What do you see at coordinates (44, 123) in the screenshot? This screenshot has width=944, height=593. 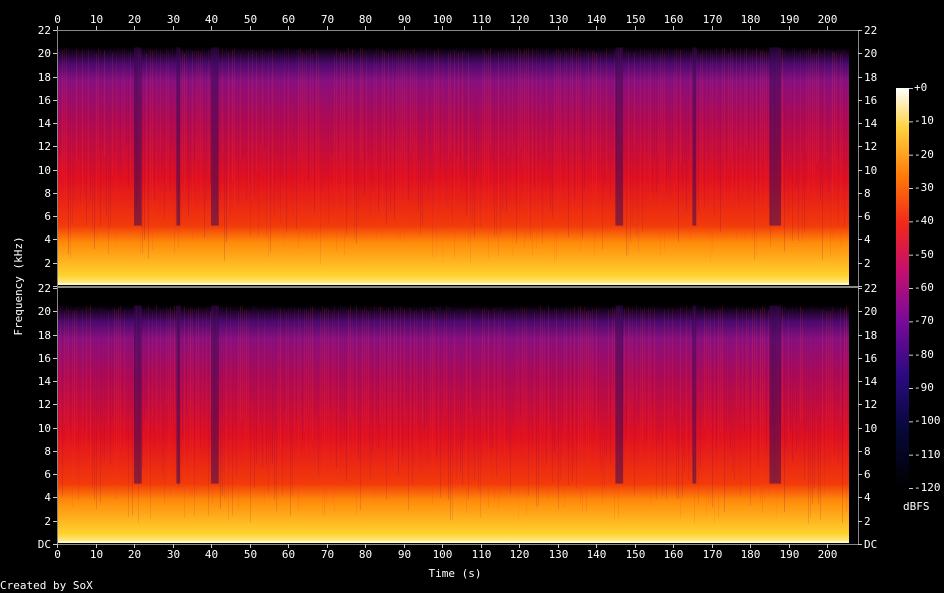 I see `y-tick-label-left: 14` at bounding box center [44, 123].